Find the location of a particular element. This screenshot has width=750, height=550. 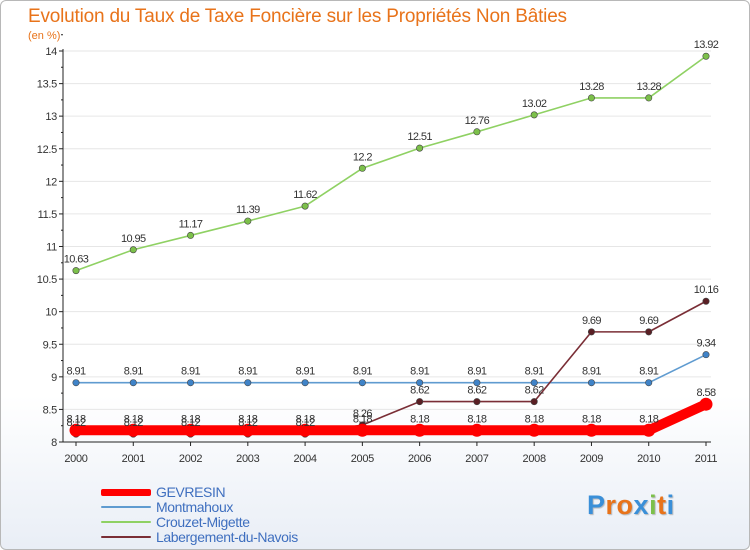

logo-letter: x is located at coordinates (641, 505).